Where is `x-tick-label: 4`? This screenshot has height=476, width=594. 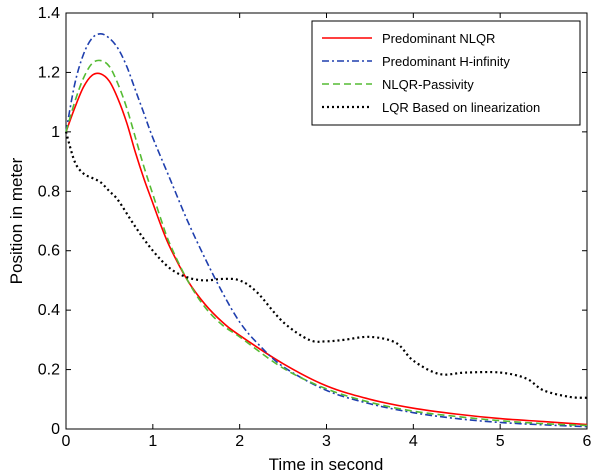
x-tick-label: 4 is located at coordinates (413, 441).